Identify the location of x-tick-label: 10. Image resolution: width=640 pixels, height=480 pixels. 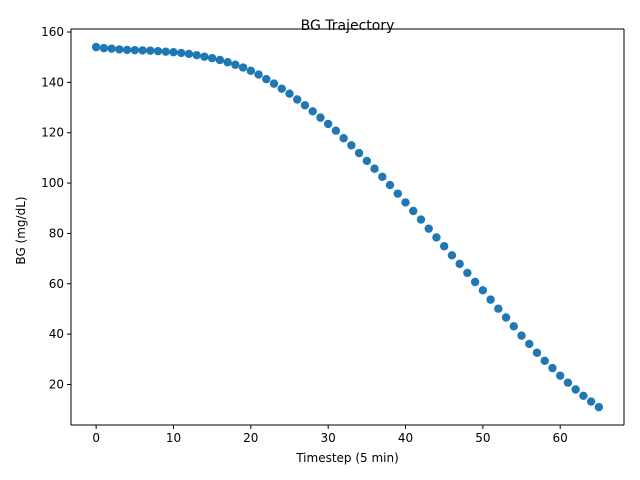
(173, 438).